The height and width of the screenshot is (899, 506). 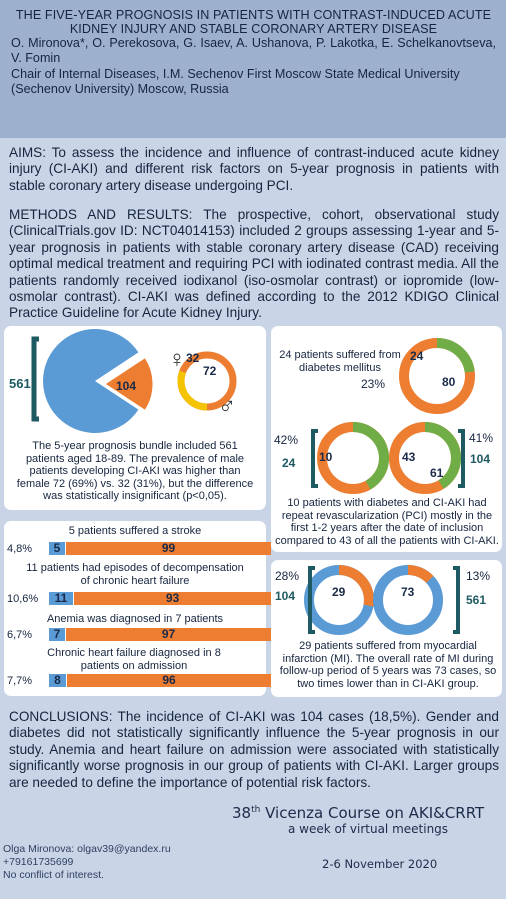 What do you see at coordinates (339, 592) in the screenshot?
I see `mi-left-inner: 29` at bounding box center [339, 592].